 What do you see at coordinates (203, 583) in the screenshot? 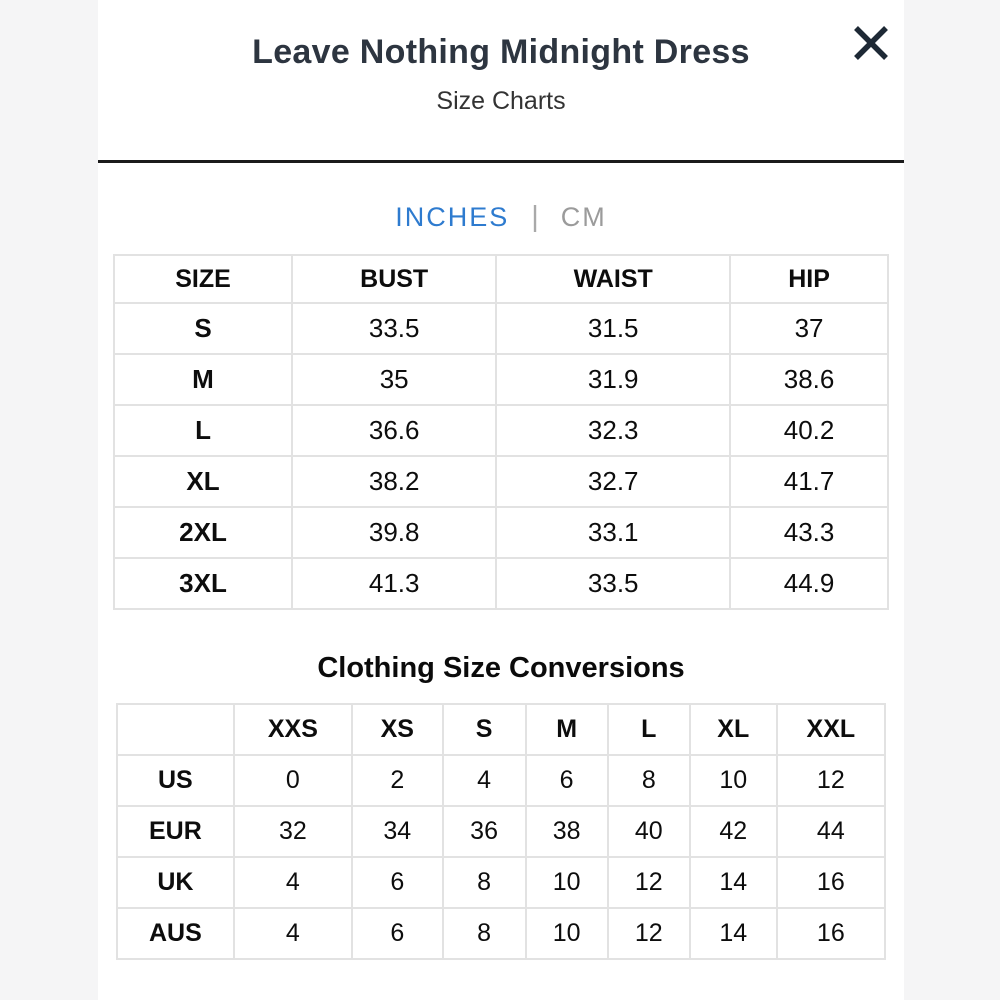
I see `row-label: 3XL` at bounding box center [203, 583].